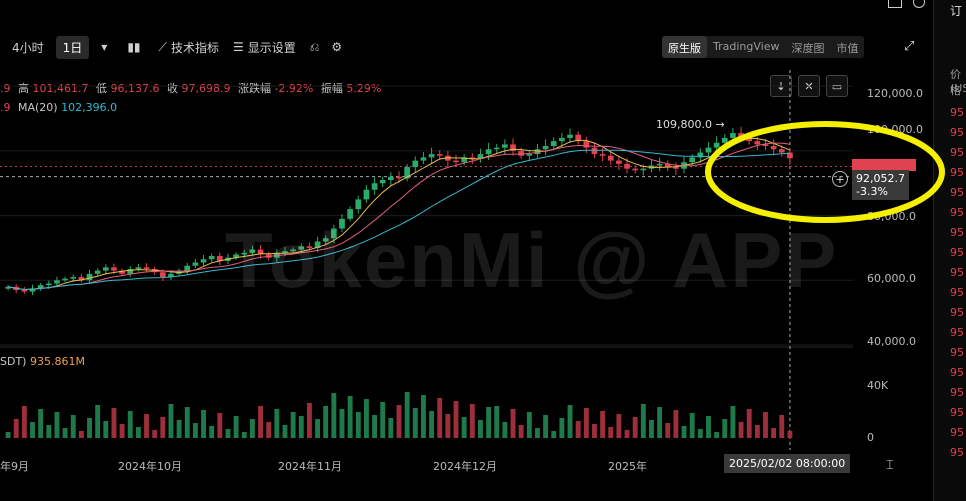  Describe the element at coordinates (238, 47) in the screenshot. I see `list-icon: ☰` at that location.